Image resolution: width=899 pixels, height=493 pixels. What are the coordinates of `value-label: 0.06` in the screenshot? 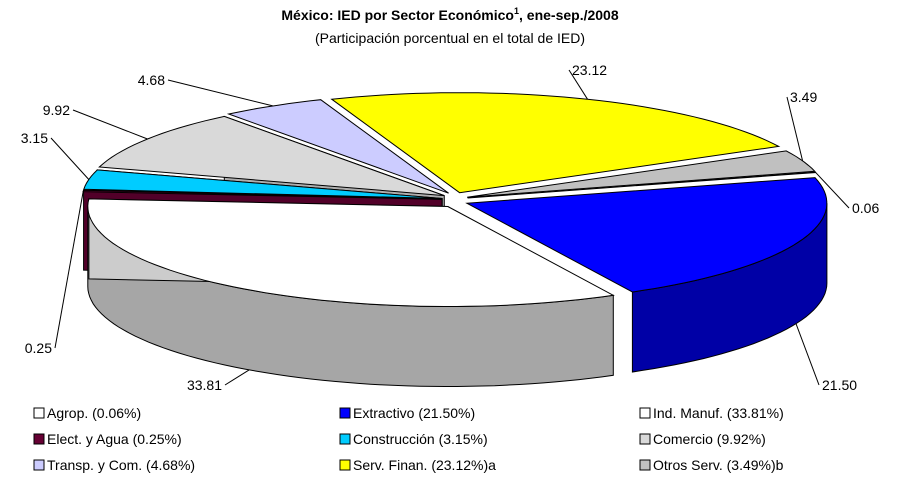 It's located at (865, 208).